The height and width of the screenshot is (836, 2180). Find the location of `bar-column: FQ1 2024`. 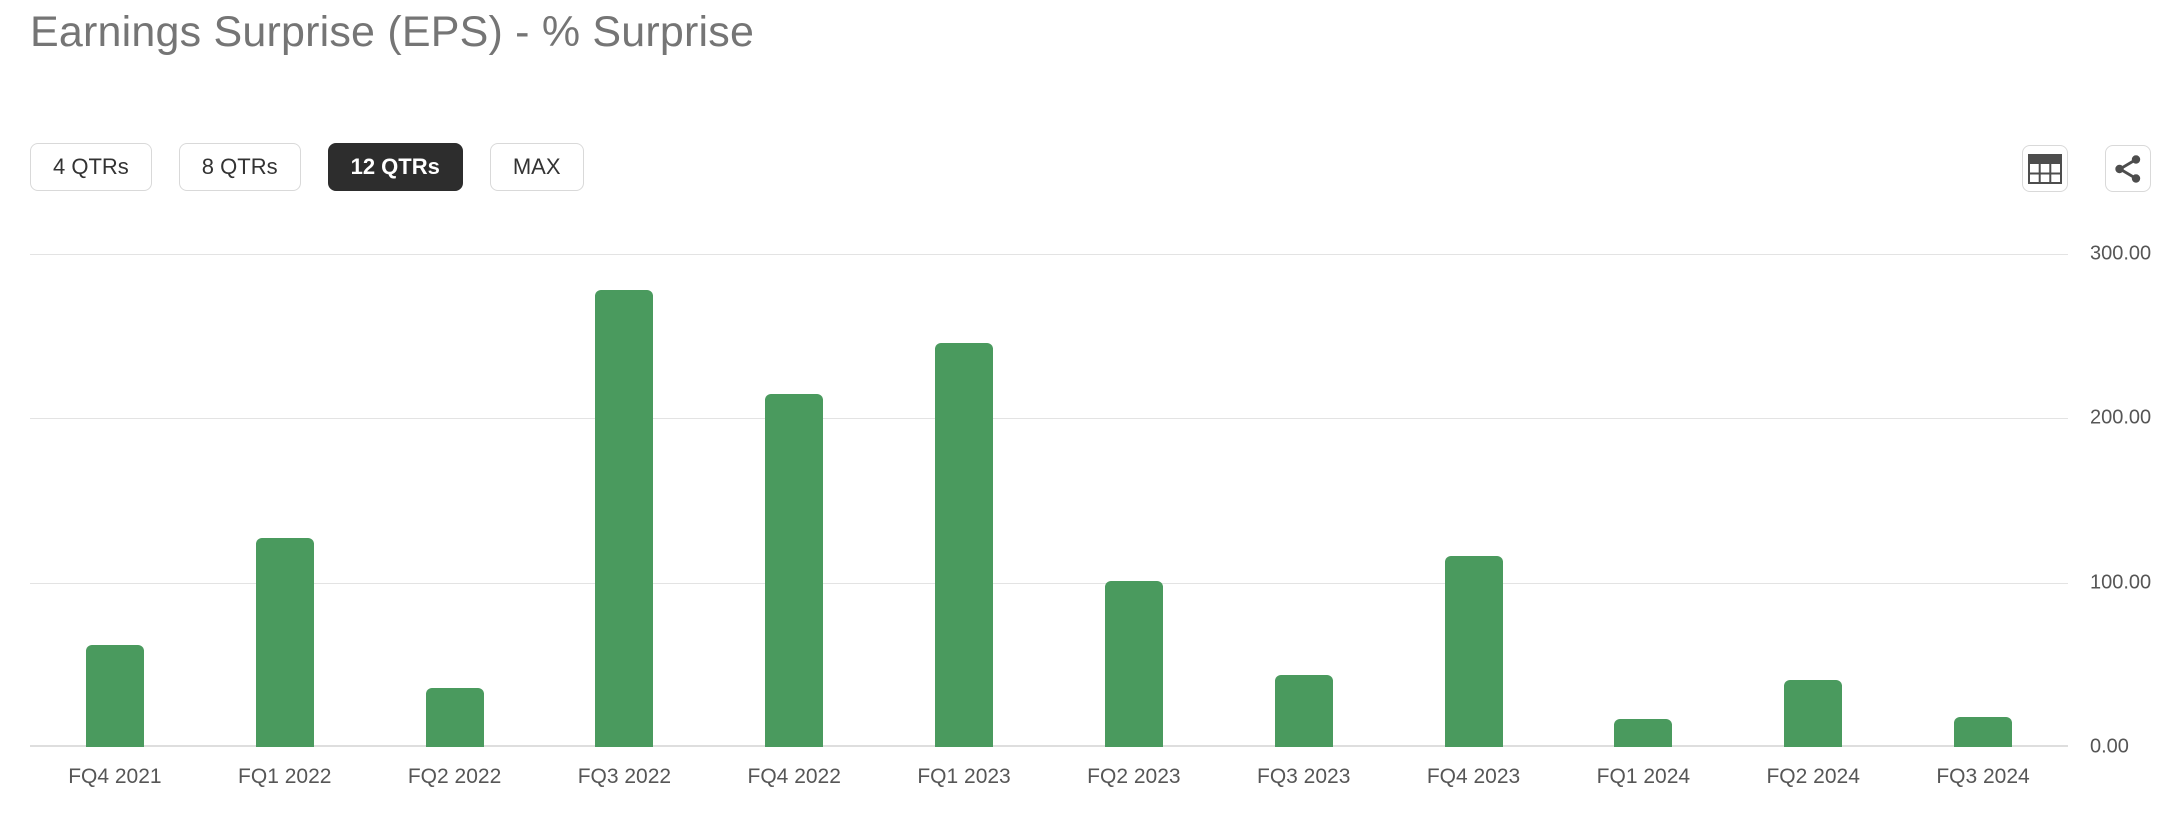

bar-column: FQ1 2024 is located at coordinates (1643, 521).